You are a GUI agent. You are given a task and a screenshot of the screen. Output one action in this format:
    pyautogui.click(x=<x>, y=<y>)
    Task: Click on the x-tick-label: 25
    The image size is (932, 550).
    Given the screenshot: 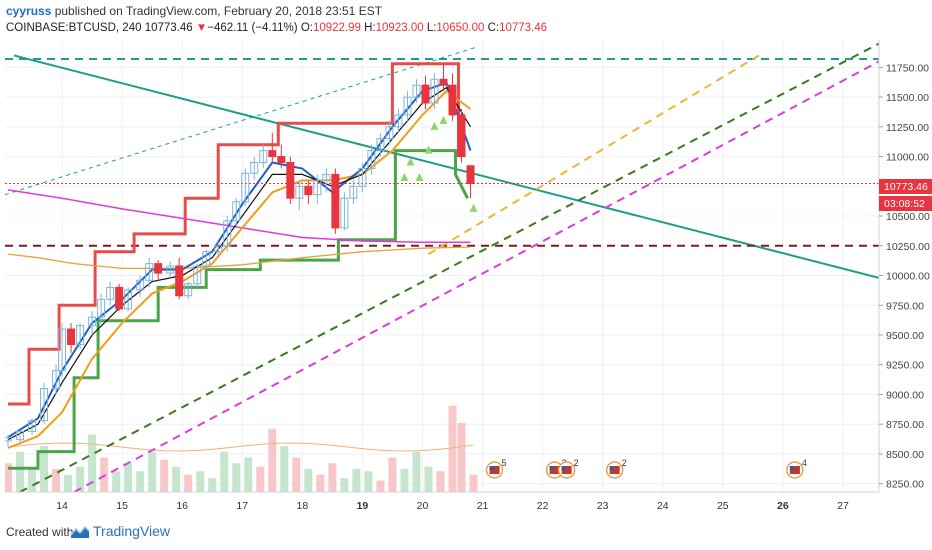 What is the action you would take?
    pyautogui.click(x=723, y=506)
    